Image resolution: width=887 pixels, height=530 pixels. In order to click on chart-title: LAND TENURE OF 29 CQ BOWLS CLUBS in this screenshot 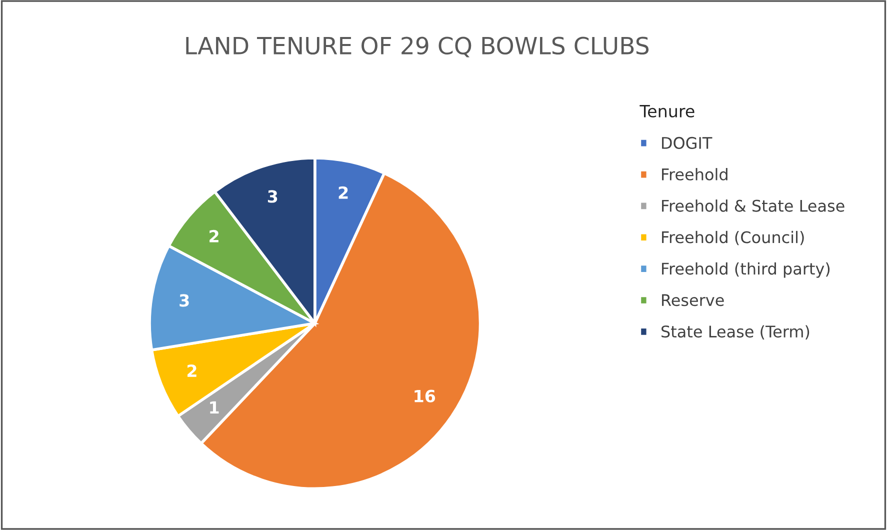, I will do `click(417, 47)`.